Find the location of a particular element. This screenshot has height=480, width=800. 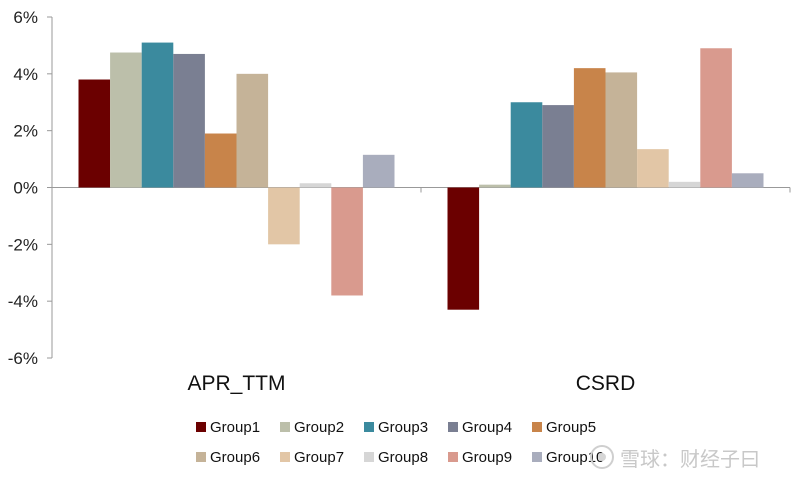

bar-group10-apr-ttm is located at coordinates (378, 171).